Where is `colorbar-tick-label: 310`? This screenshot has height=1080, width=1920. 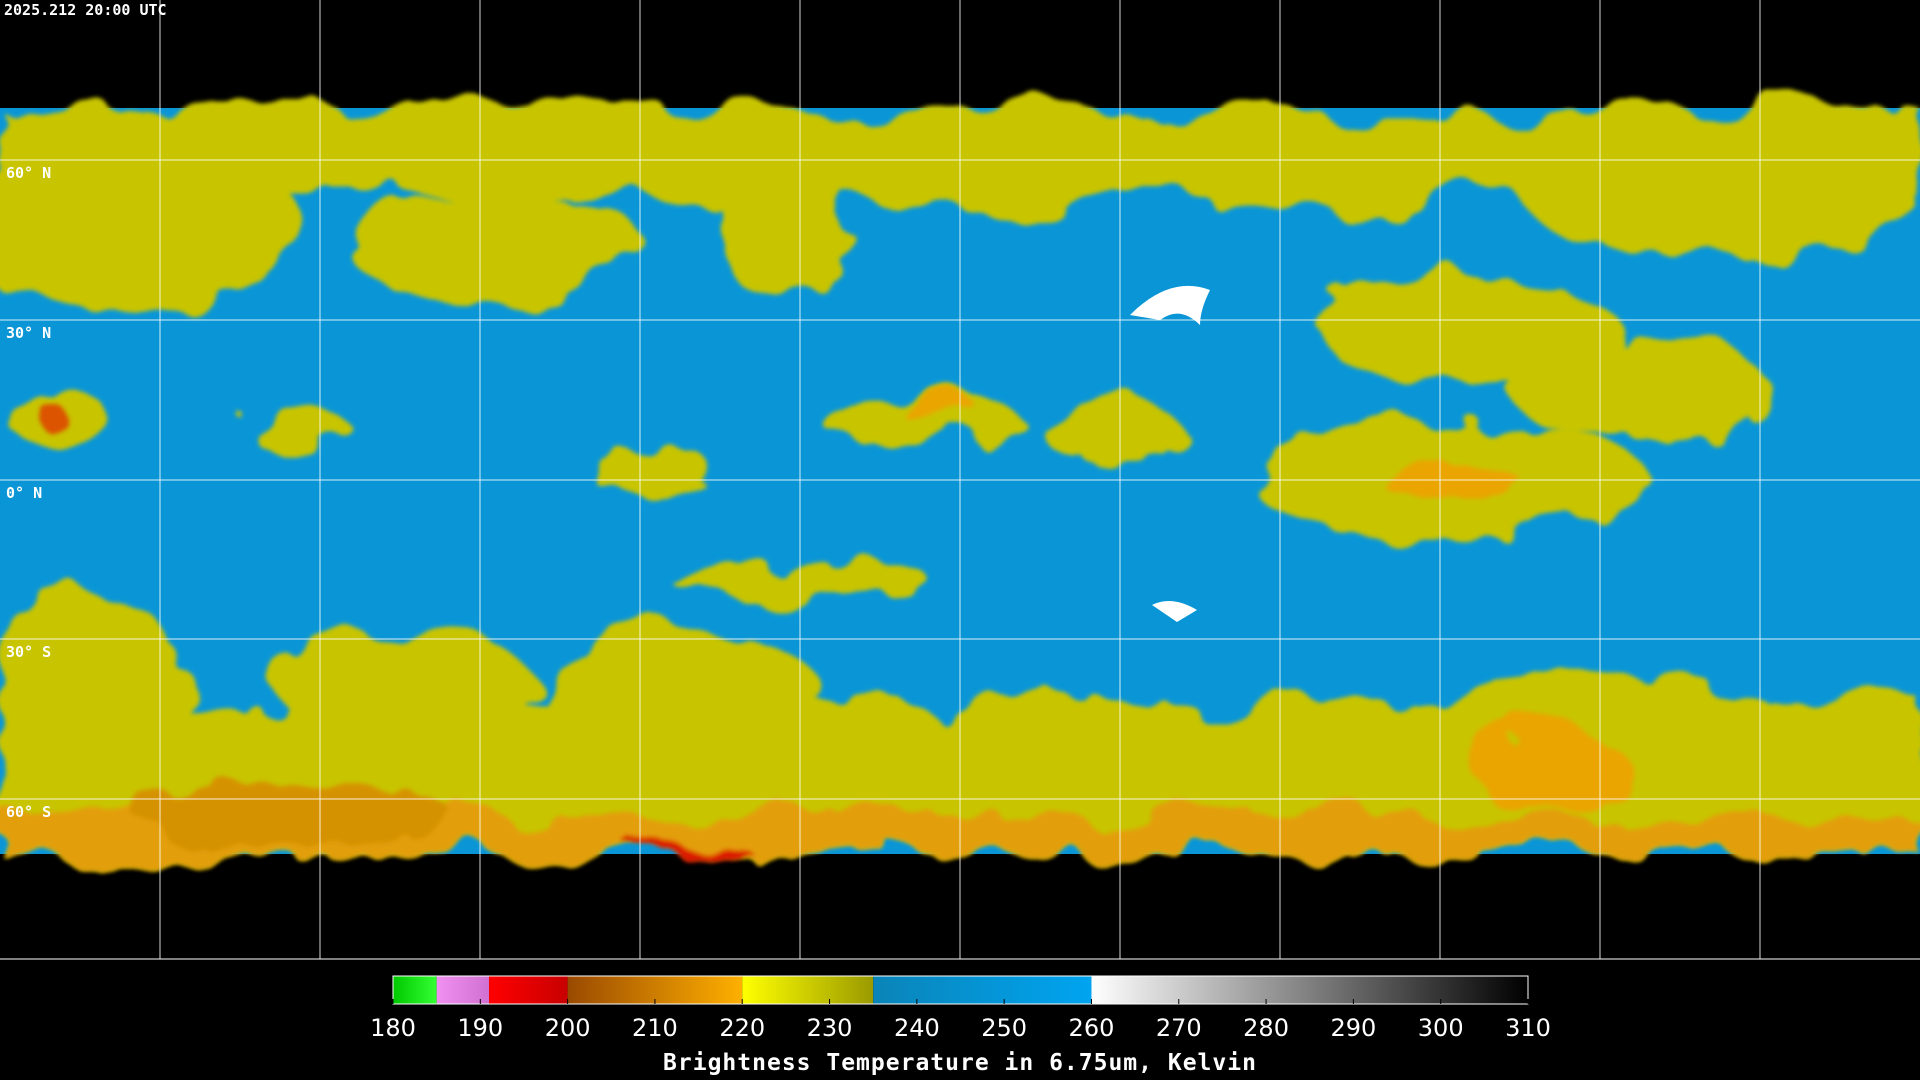 colorbar-tick-label: 310 is located at coordinates (1528, 1028).